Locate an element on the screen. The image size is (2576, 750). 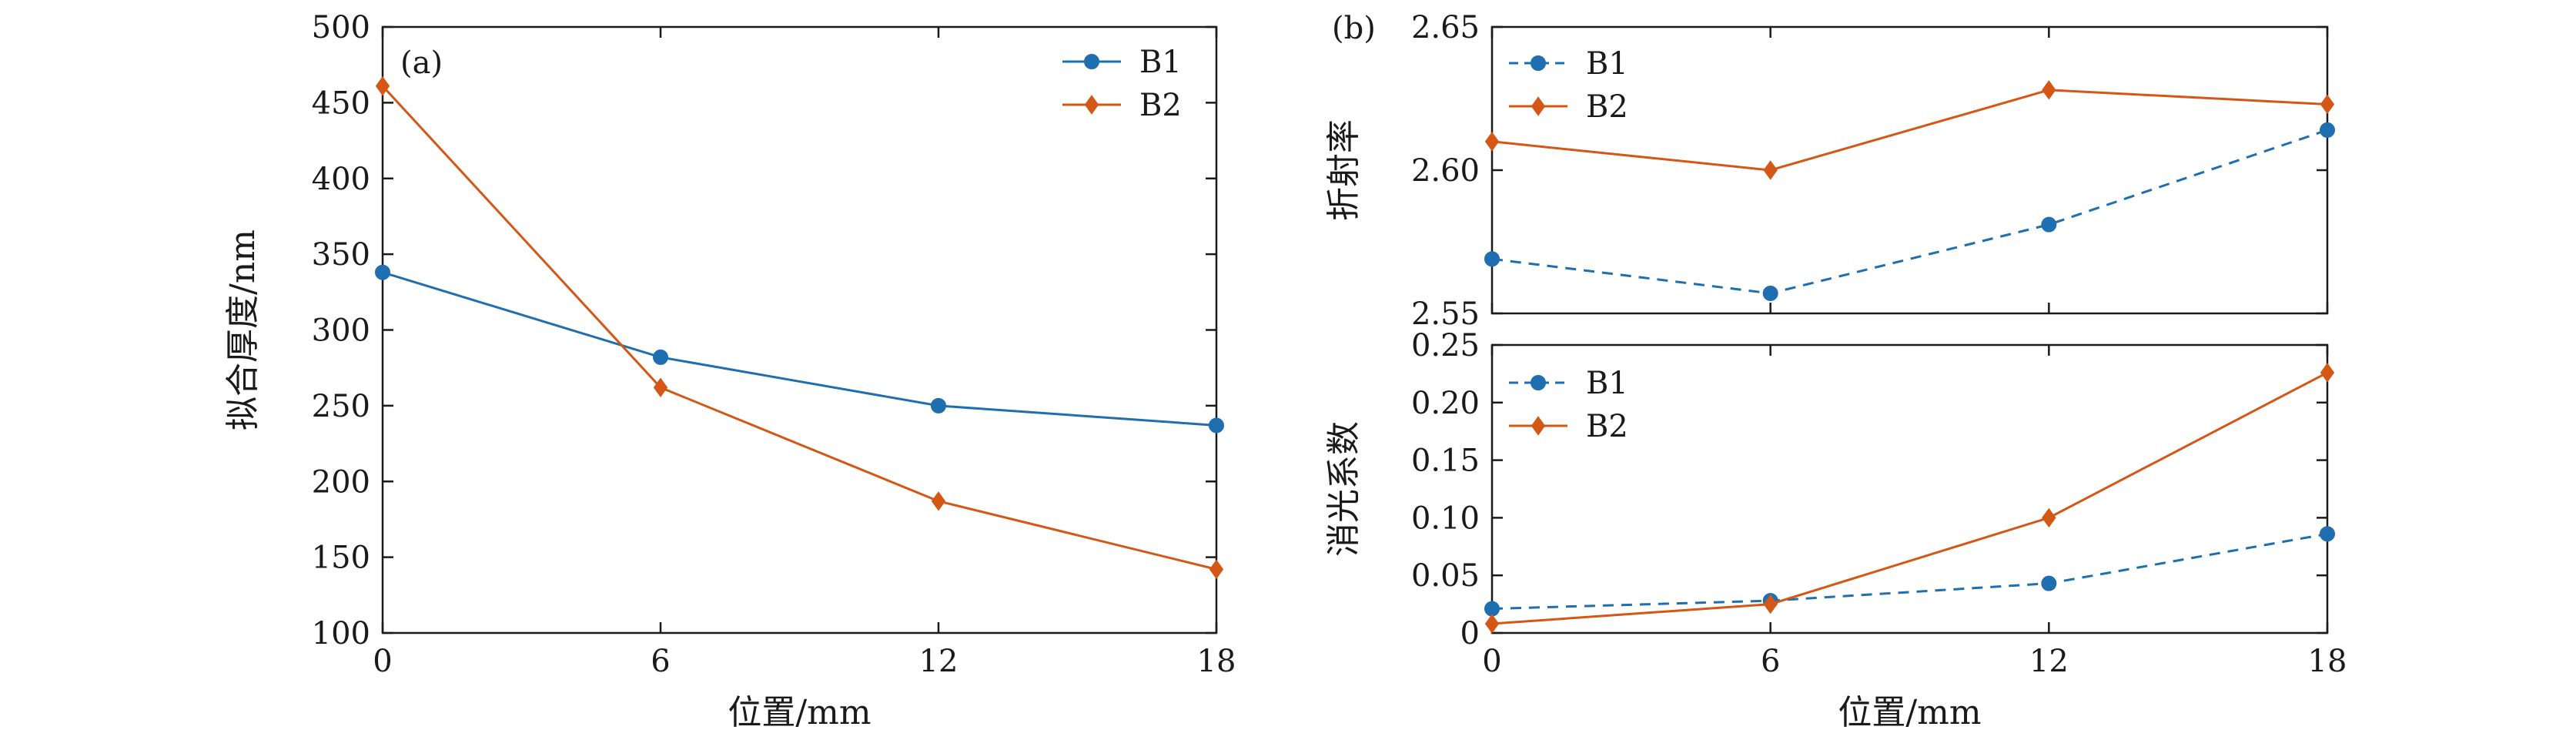
y-tick-label: 2.55 is located at coordinates (1446, 314).